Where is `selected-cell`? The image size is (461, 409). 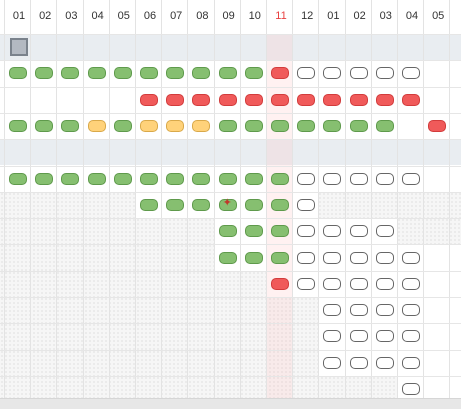
selected-cell is located at coordinates (19, 47).